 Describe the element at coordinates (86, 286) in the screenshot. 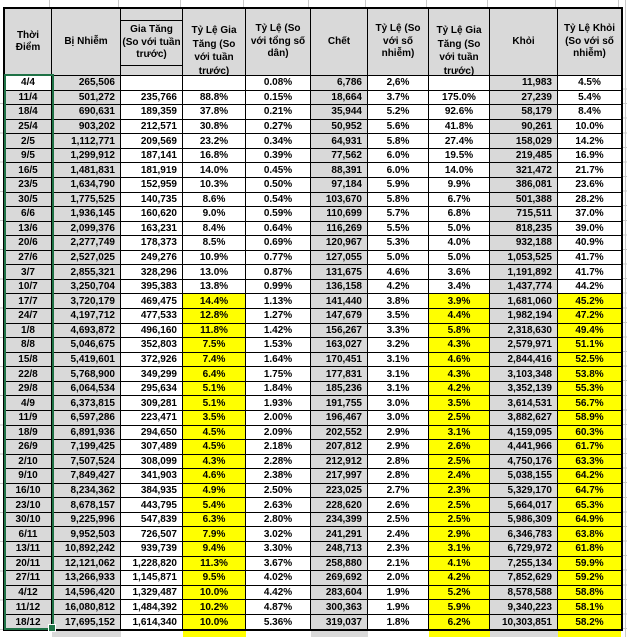

I see `cell-infected: 3,250,704` at that location.